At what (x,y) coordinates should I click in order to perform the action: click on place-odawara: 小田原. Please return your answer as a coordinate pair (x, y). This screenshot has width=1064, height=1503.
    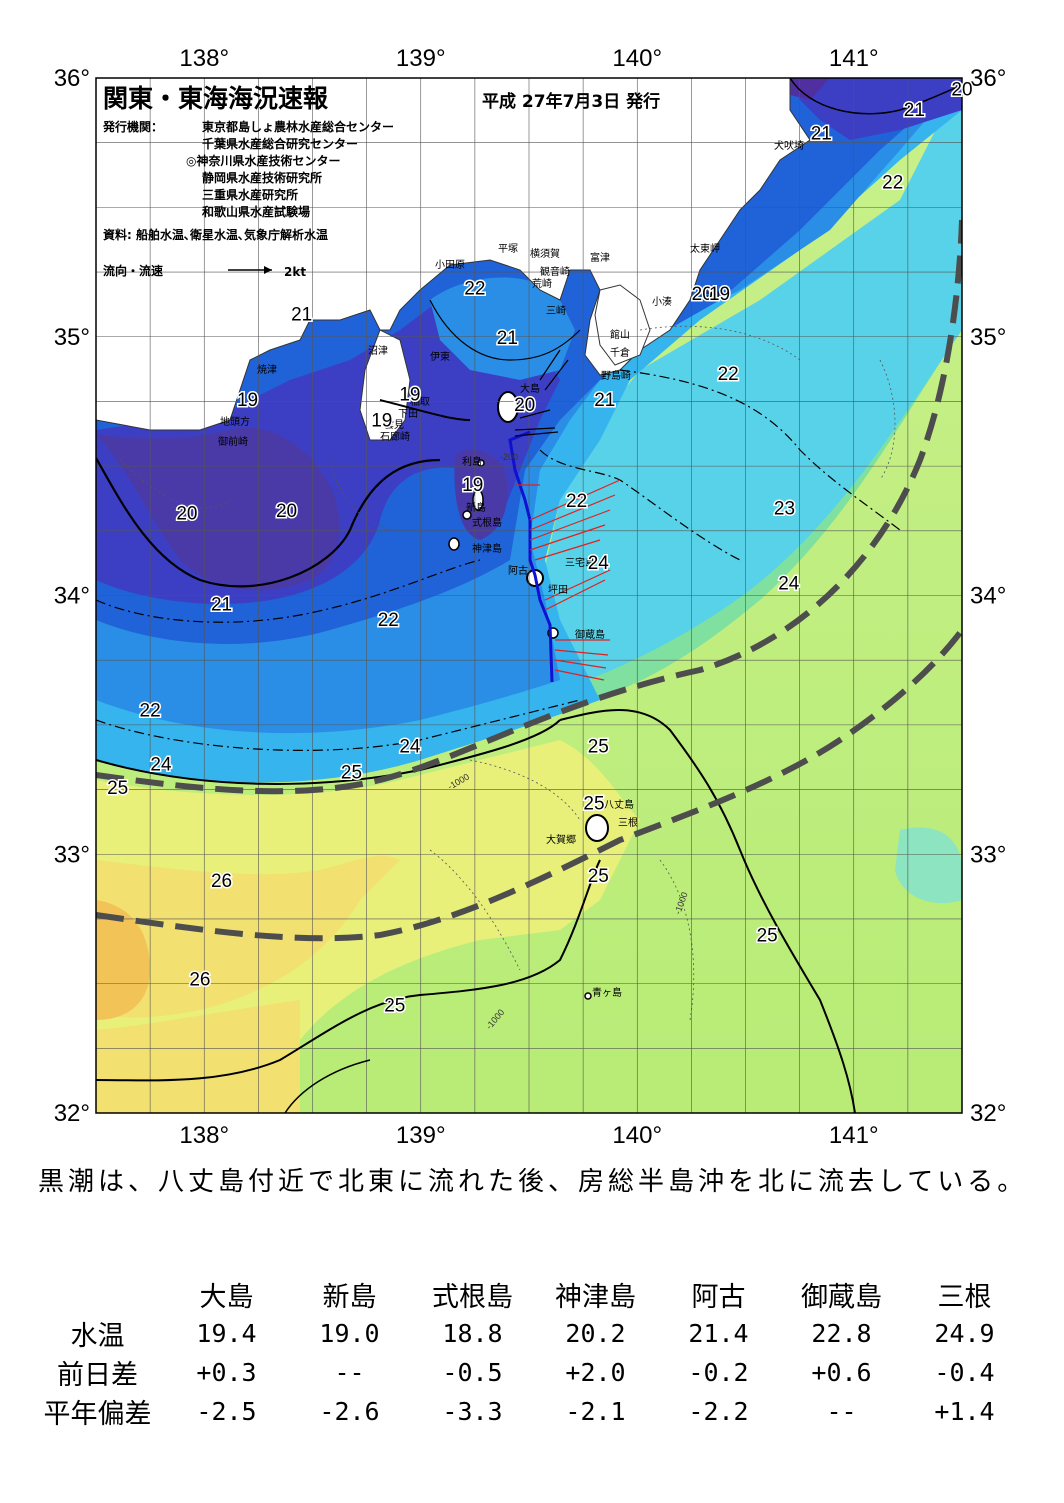
    Looking at the image, I should click on (450, 265).